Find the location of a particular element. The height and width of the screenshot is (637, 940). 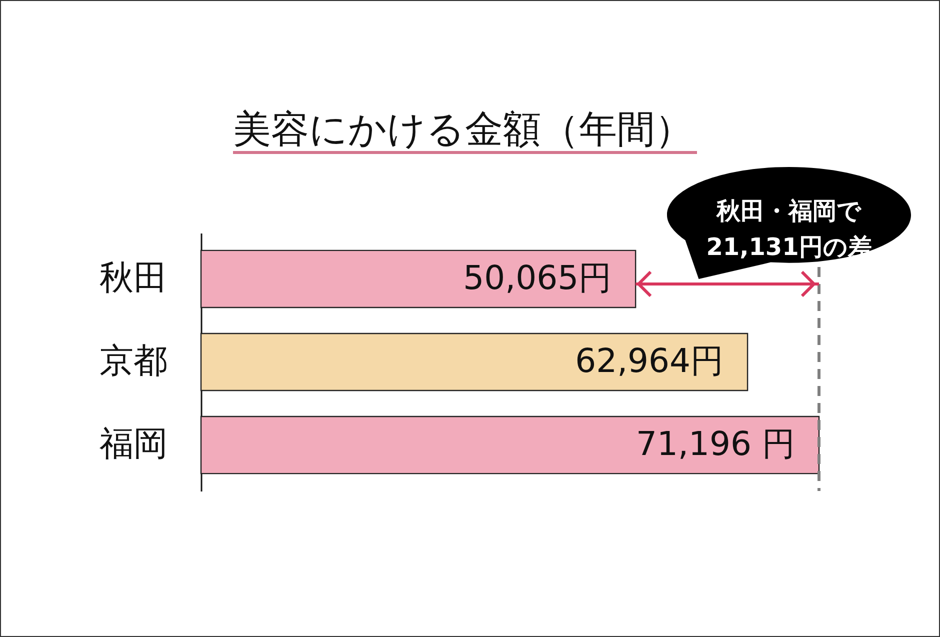

y-tick-label: 福岡 is located at coordinates (134, 444).